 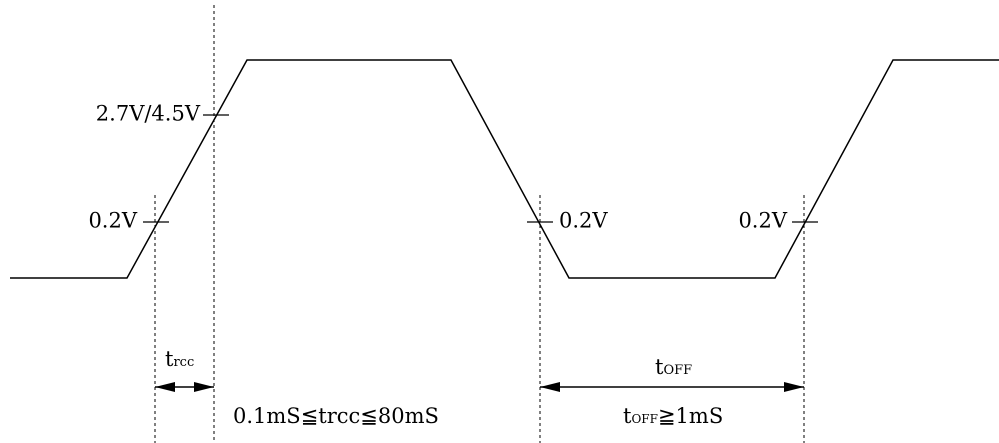 I want to click on trcc-arrowhead-right, so click(x=204, y=387).